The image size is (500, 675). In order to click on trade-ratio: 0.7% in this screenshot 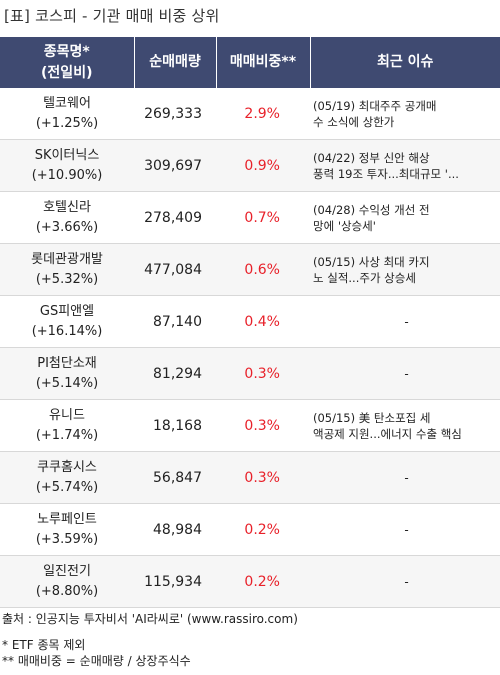, I will do `click(263, 217)`.